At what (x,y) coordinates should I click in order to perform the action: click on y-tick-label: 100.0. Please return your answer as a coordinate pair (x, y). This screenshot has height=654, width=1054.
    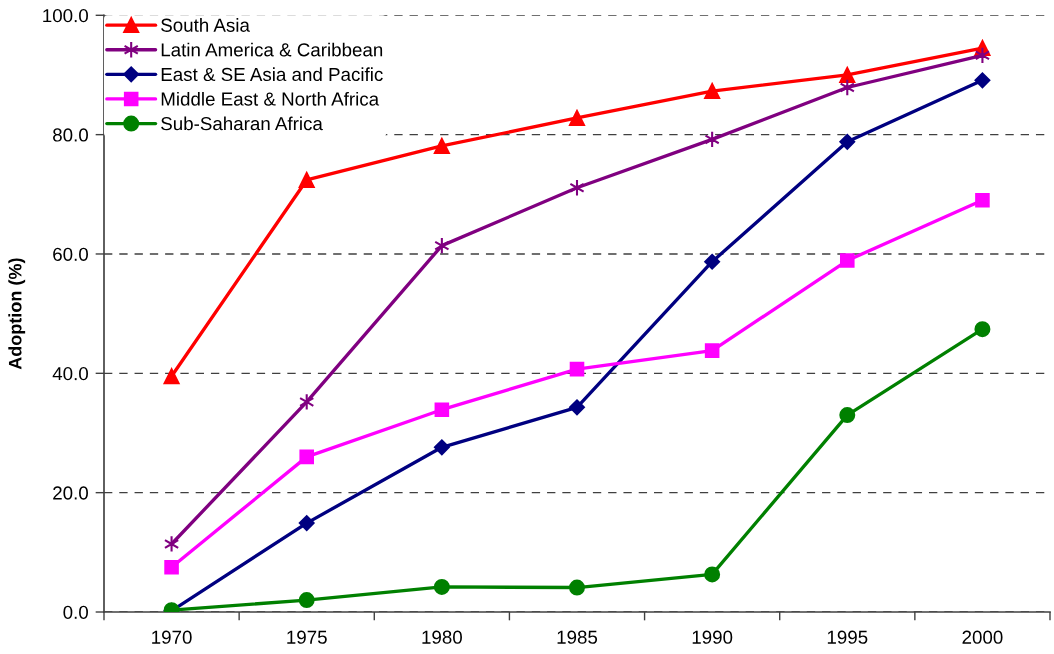
    Looking at the image, I should click on (65, 16).